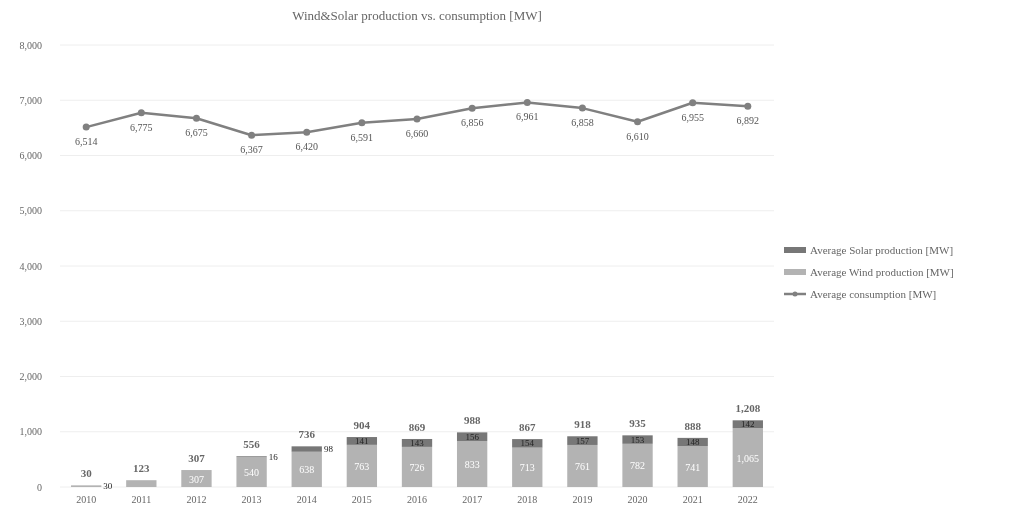  I want to click on total-label: 307, so click(197, 458).